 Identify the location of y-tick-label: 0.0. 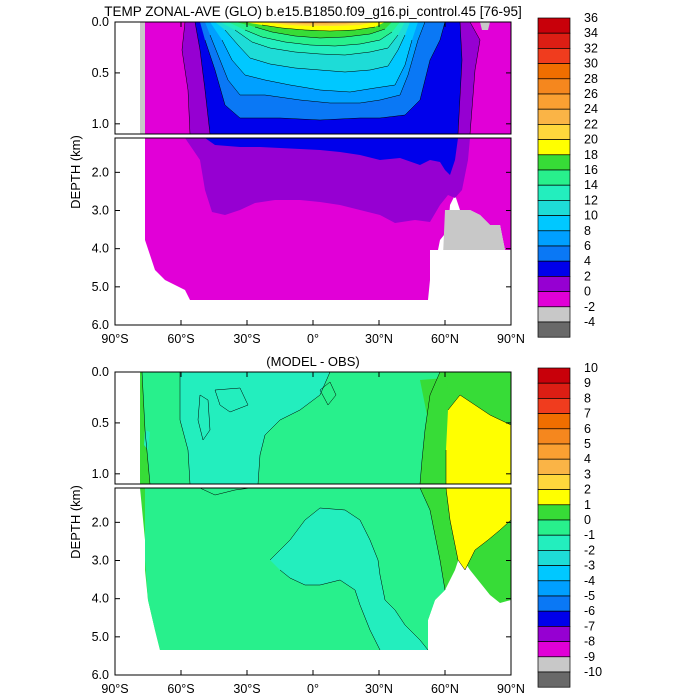
(100, 22).